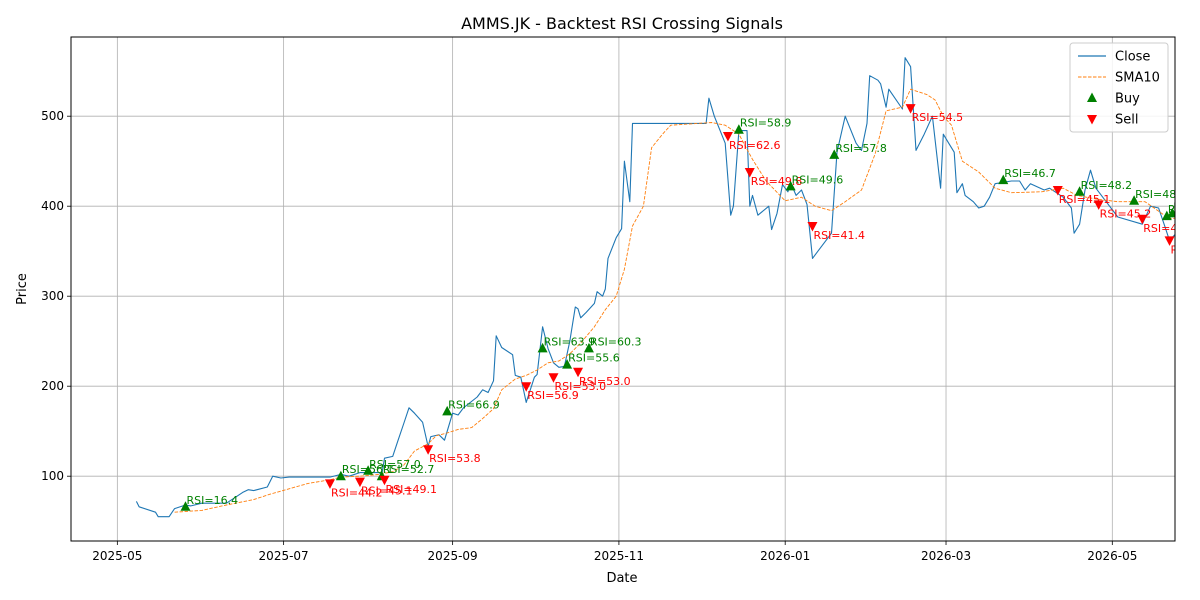 The height and width of the screenshot is (600, 1200). I want to click on buy-signal-label: RSI=63.9, so click(570, 341).